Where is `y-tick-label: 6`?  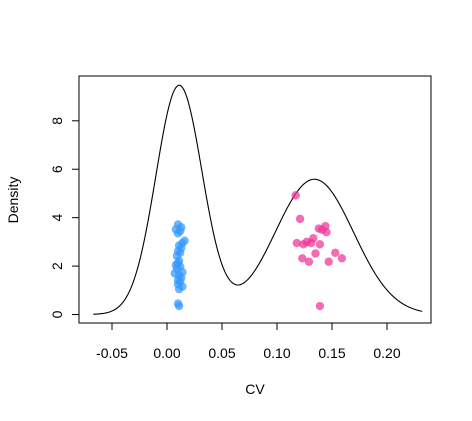 y-tick-label: 6 is located at coordinates (57, 169).